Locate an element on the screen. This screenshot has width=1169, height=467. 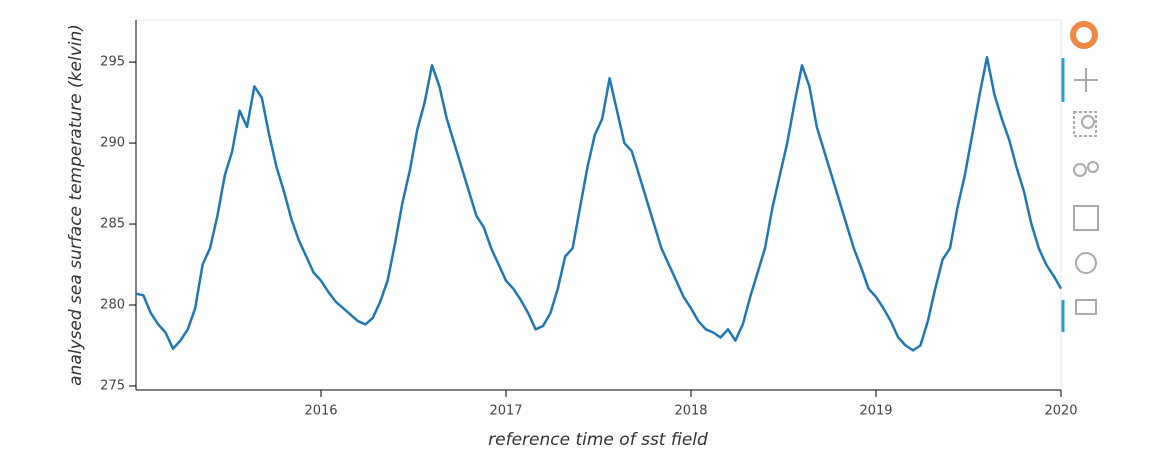
x-tick-label: 2017 is located at coordinates (505, 411).